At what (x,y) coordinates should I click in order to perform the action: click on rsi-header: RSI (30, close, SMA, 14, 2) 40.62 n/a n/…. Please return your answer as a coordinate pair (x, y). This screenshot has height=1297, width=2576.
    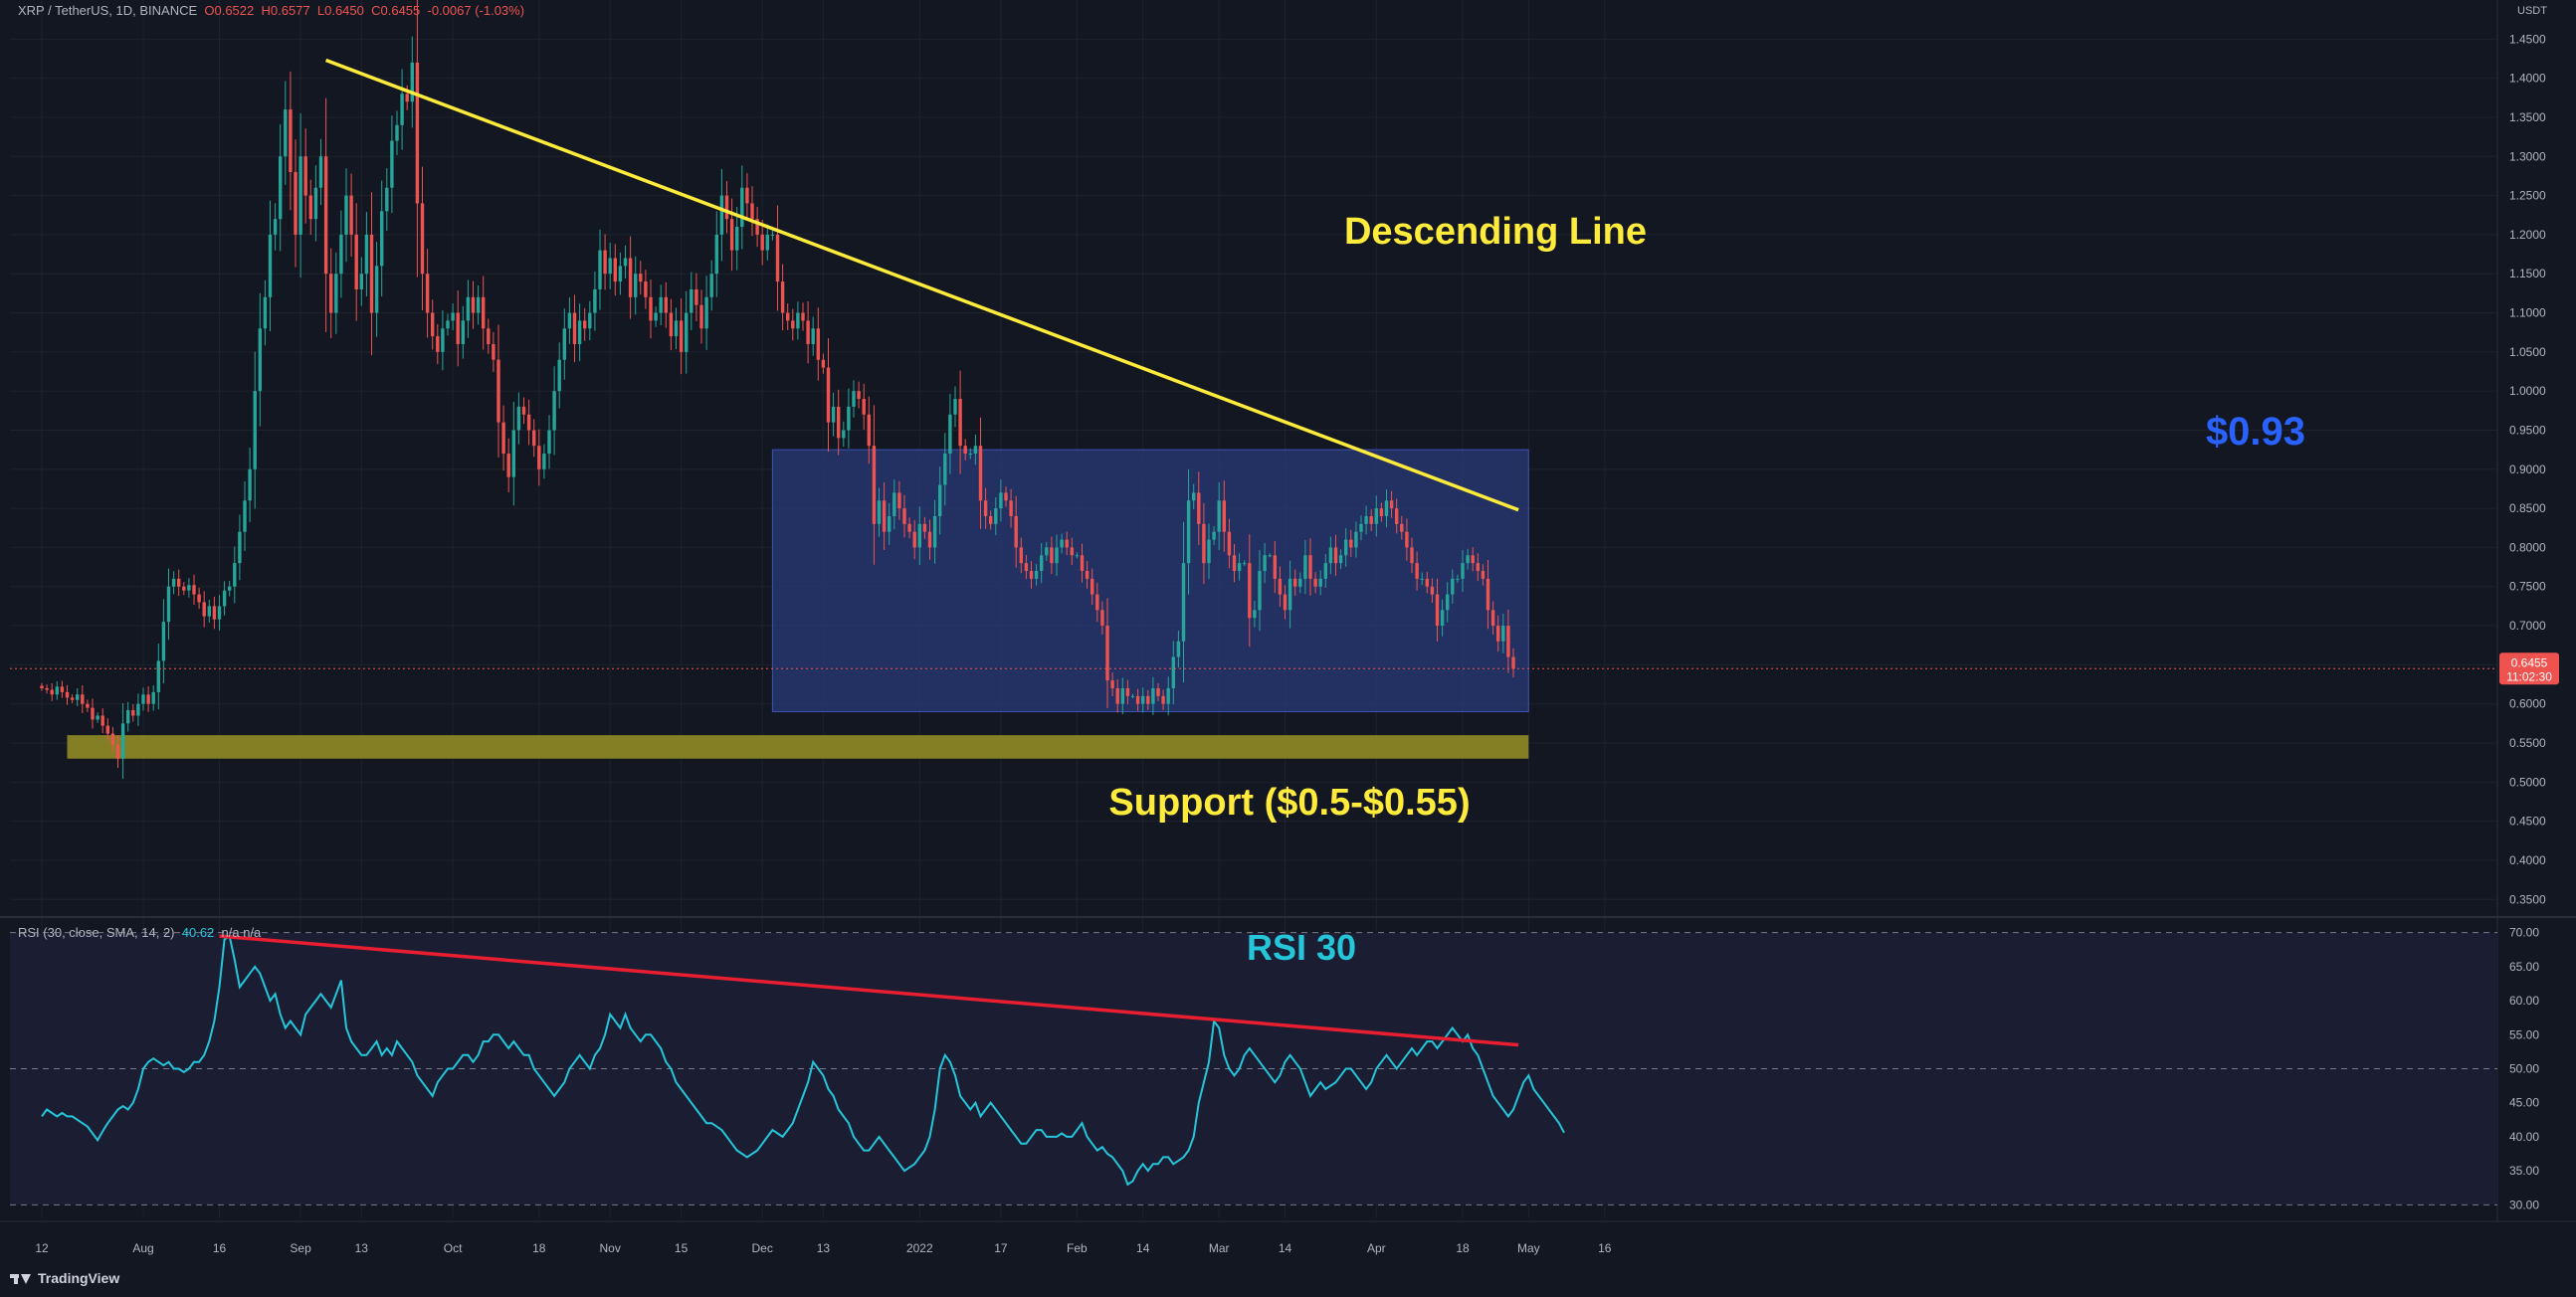
    Looking at the image, I should click on (139, 932).